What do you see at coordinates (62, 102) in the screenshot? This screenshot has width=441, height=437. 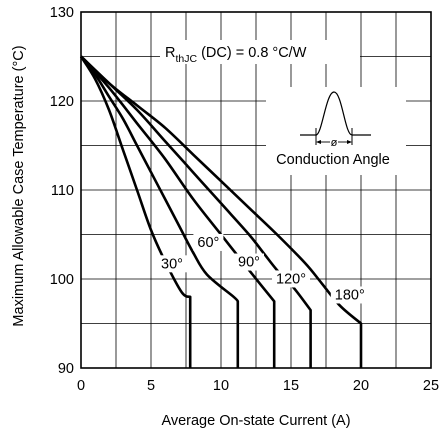 I see `y-tick-label: 120` at bounding box center [62, 102].